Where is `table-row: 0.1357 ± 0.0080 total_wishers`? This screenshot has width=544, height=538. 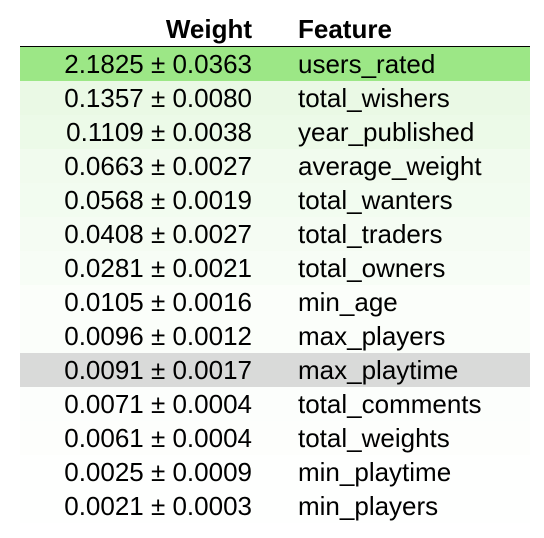 table-row: 0.1357 ± 0.0080 total_wishers is located at coordinates (275, 98).